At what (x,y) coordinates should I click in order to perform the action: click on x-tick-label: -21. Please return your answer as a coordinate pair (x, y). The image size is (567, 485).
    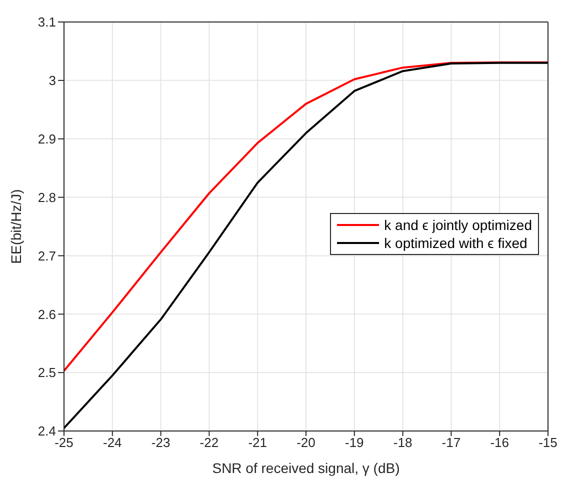
    Looking at the image, I should click on (257, 442).